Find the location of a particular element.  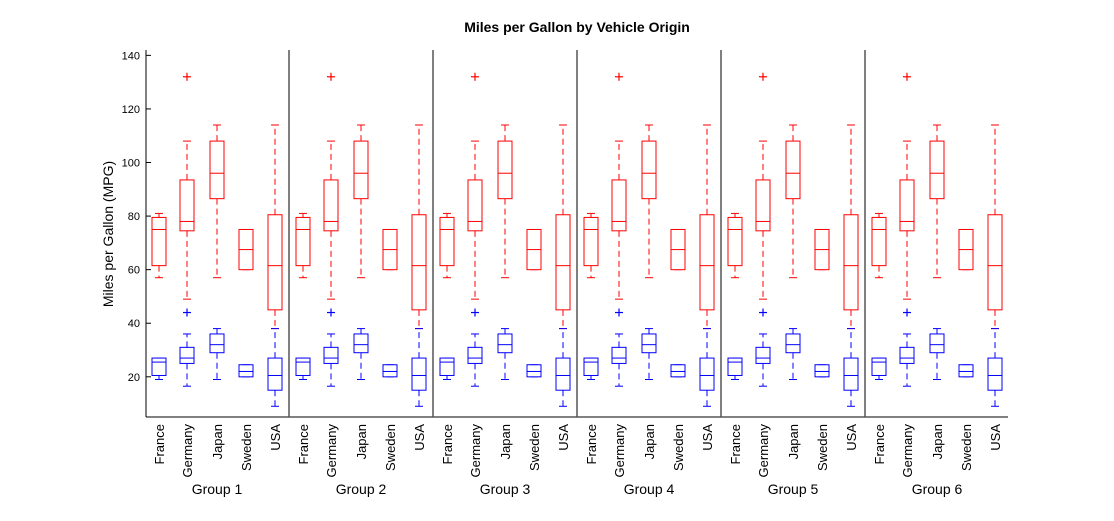

y-axis-label: Miles per Gallon (MPG) is located at coordinates (108, 234).